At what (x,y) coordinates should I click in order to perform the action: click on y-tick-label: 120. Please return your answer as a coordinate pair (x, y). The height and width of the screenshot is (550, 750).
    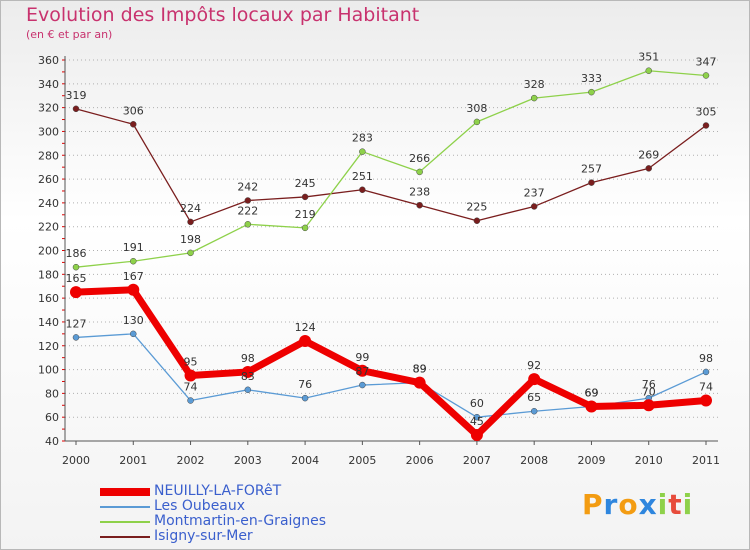
    Looking at the image, I should click on (48, 346).